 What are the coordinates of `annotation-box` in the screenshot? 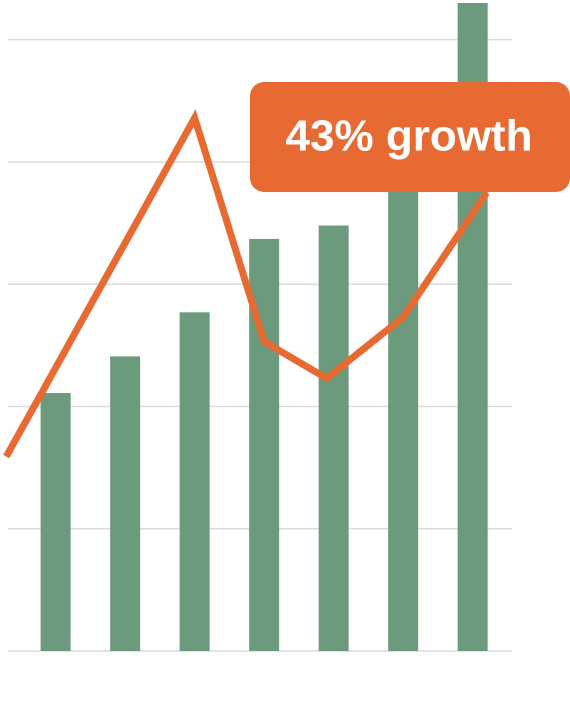 It's located at (410, 137).